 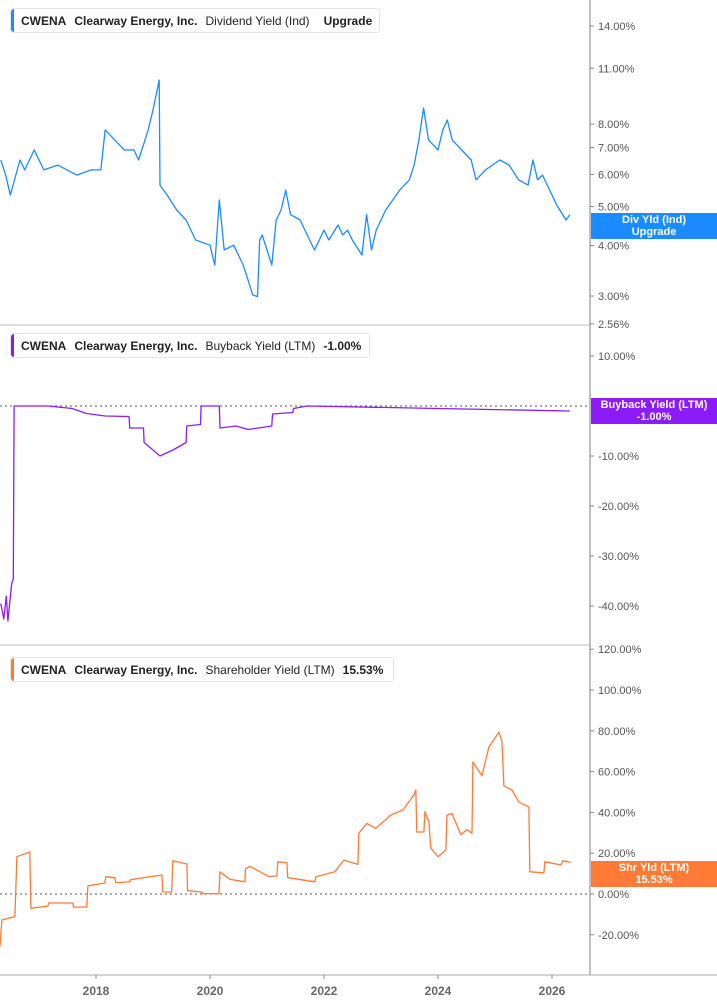 I want to click on y-tick-label: 8.00%, so click(x=613, y=125).